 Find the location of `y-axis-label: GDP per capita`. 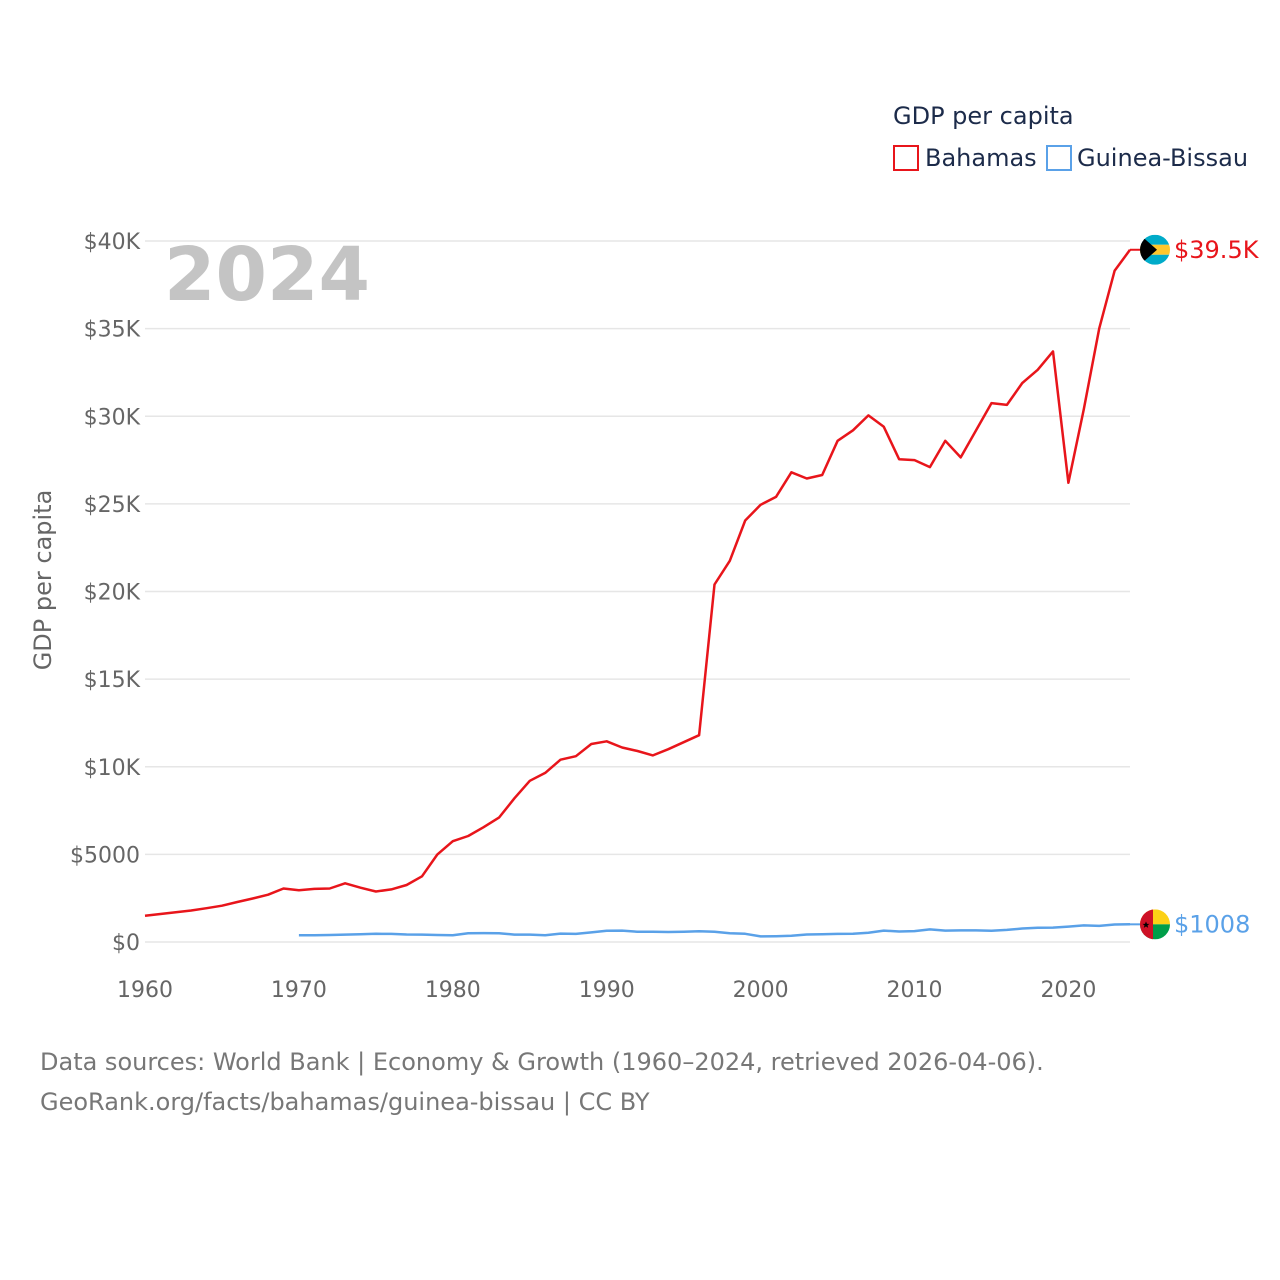

y-axis-label: GDP per capita is located at coordinates (43, 580).